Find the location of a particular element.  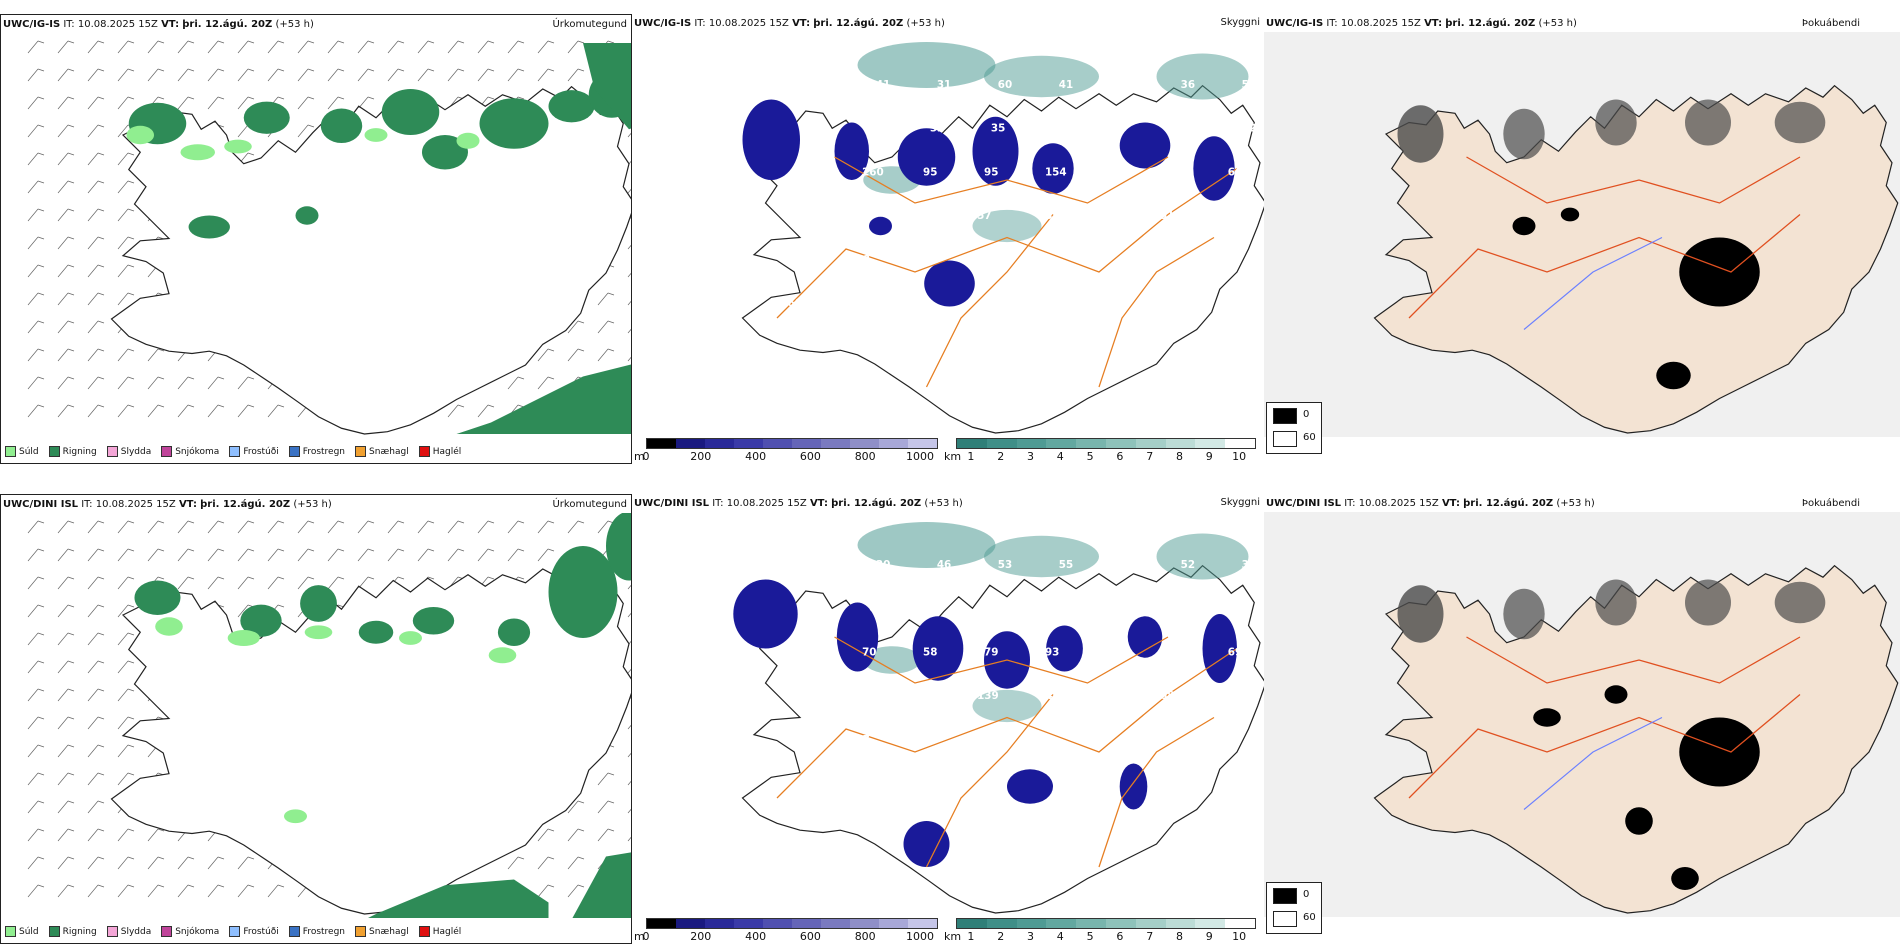

ceiling-value: 68 is located at coordinates (1167, 696).